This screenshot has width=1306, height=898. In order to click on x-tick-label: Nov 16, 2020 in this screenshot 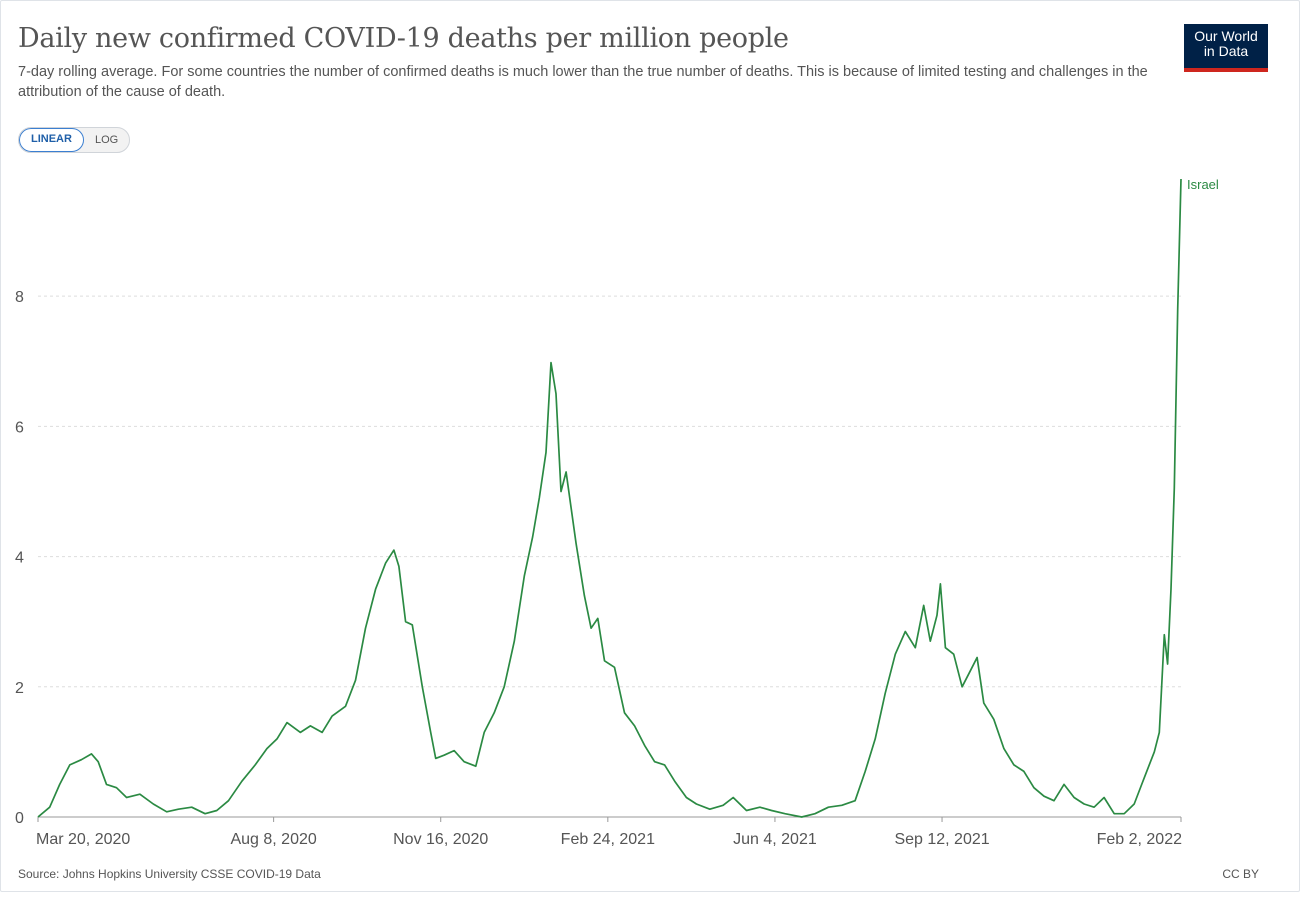, I will do `click(440, 839)`.